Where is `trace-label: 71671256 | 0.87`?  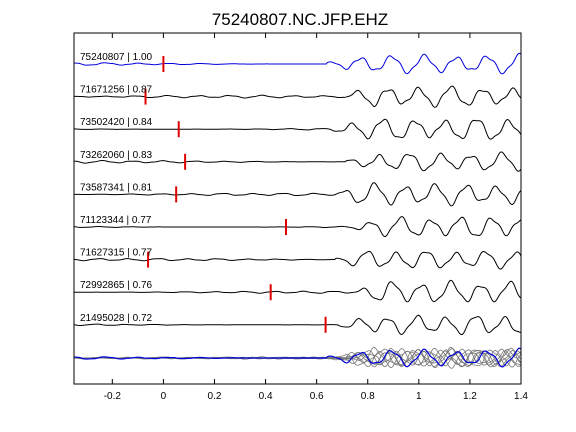 trace-label: 71671256 | 0.87 is located at coordinates (116, 90).